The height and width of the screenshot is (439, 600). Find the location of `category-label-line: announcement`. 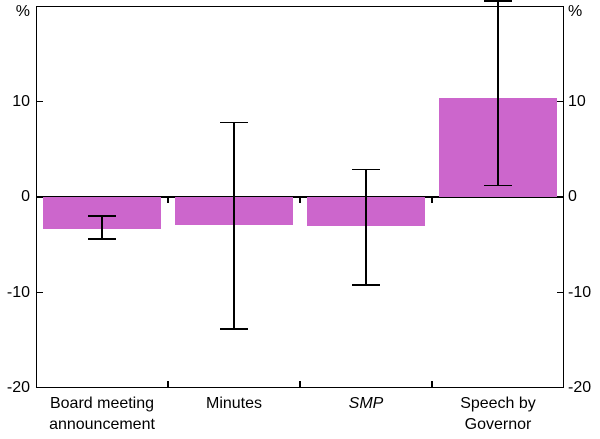

category-label-line: announcement is located at coordinates (102, 424).